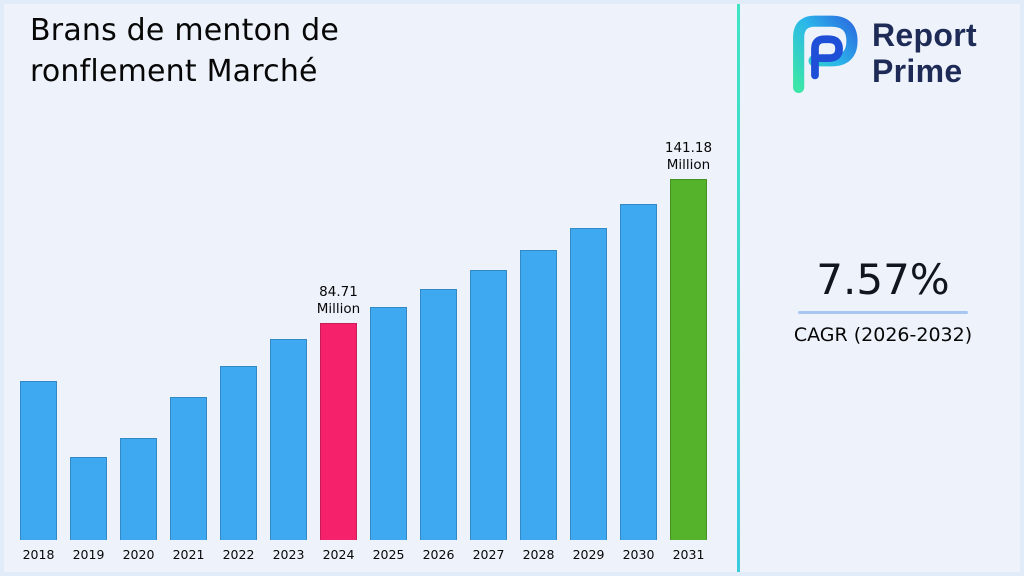  I want to click on bar-group-2022: 2022, so click(238, 464).